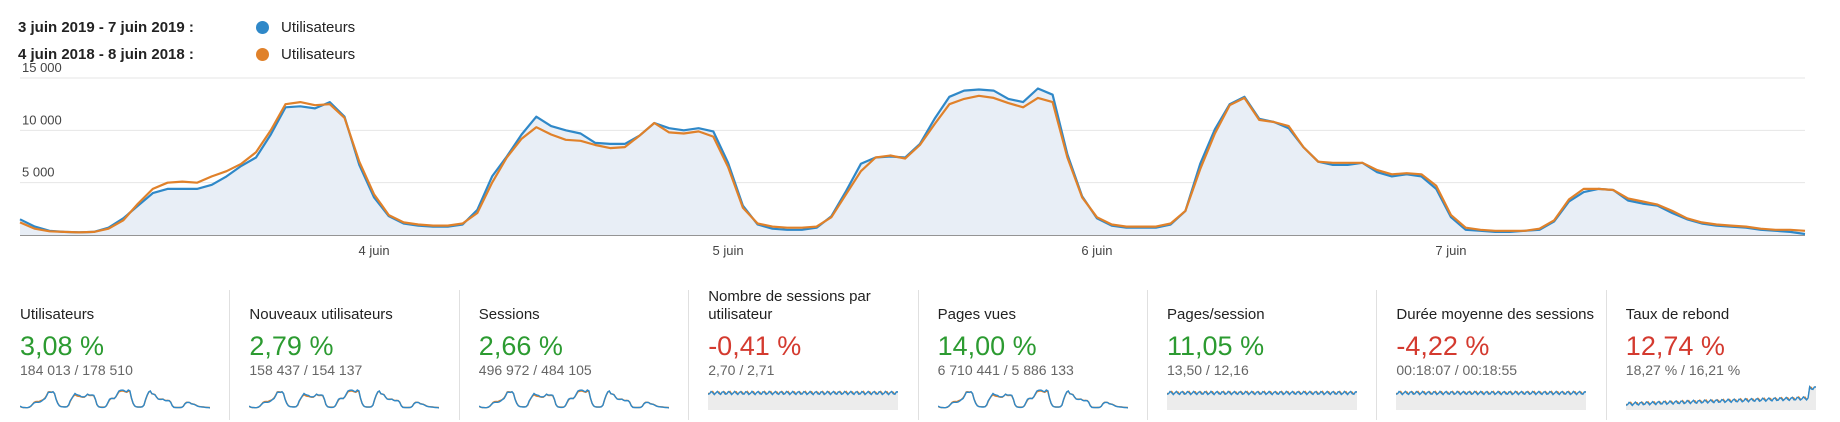 The height and width of the screenshot is (422, 1840). I want to click on metric-change: 12,74 %, so click(1675, 346).